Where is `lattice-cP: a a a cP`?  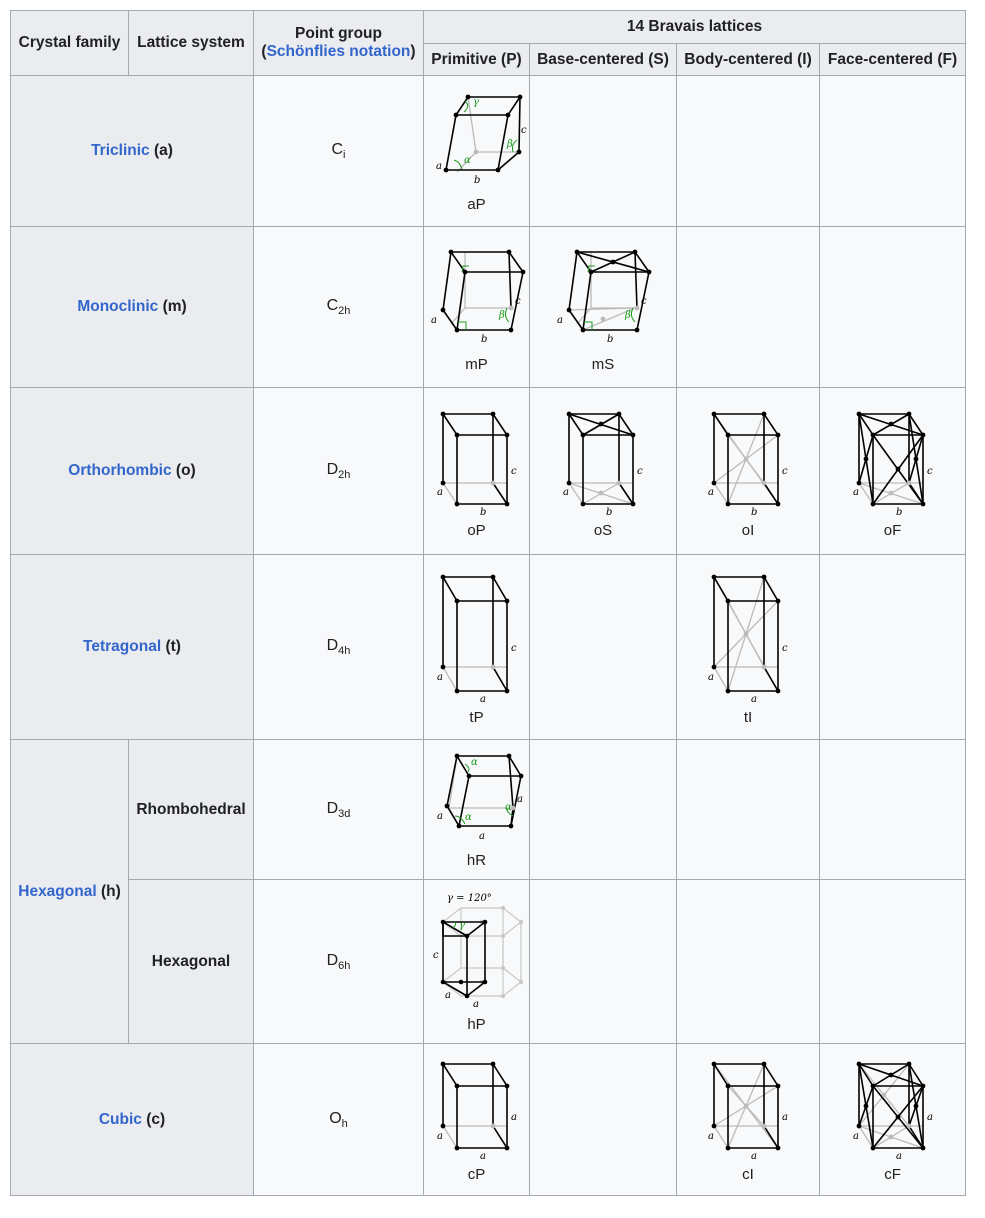
lattice-cP: a a a cP is located at coordinates (476, 1119).